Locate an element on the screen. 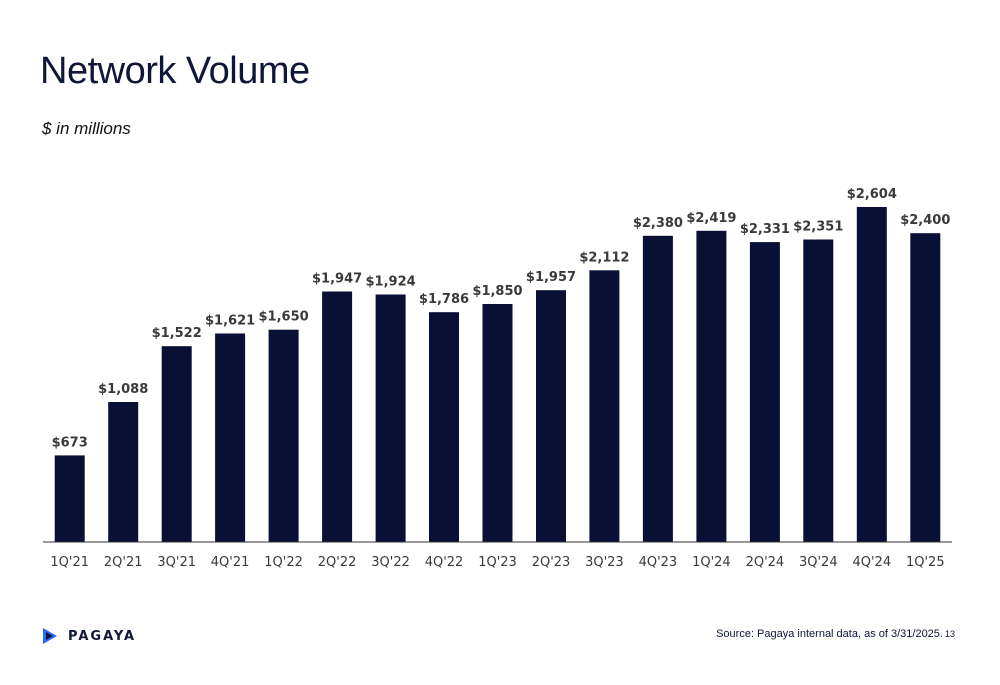  data-label: $1,850 is located at coordinates (497, 291).